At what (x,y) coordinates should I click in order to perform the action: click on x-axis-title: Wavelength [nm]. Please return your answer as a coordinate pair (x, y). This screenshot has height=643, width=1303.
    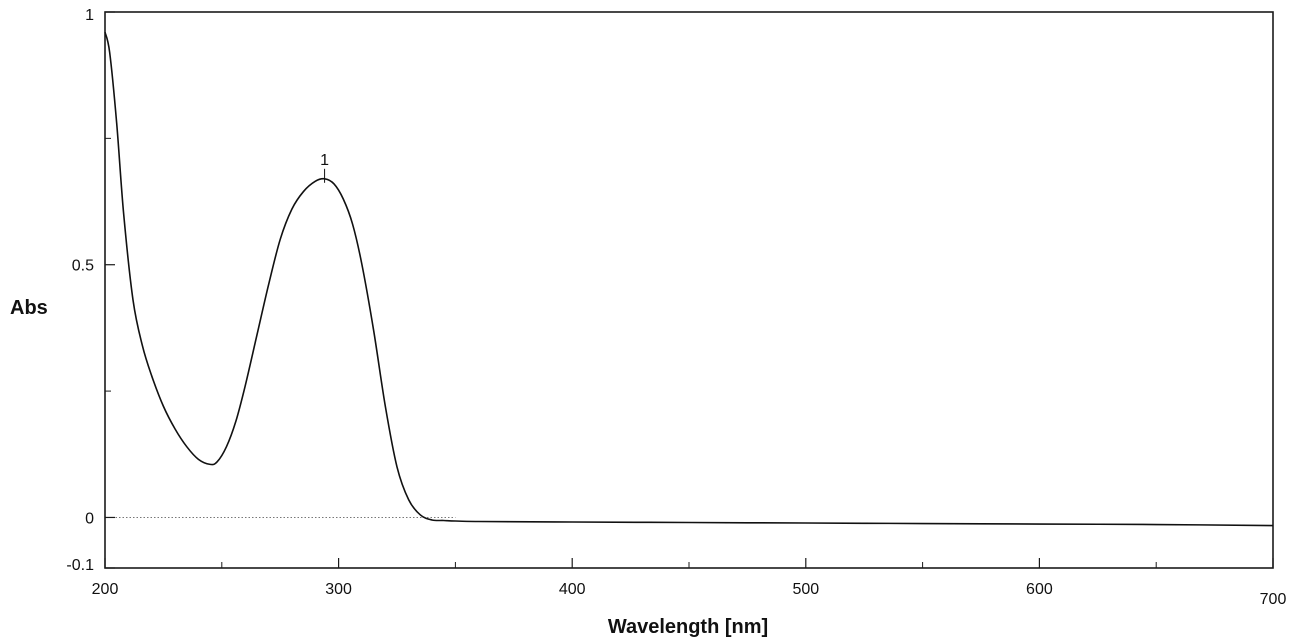
    Looking at the image, I should click on (688, 627).